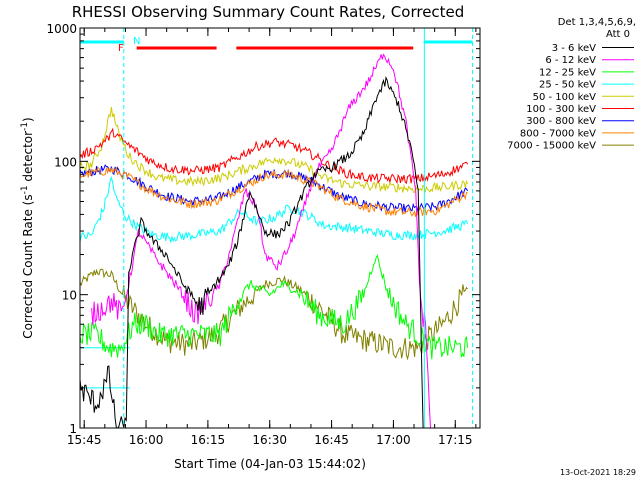 The image size is (640, 480). What do you see at coordinates (561, 121) in the screenshot?
I see `legend-entry-label: 300 - 800 keV` at bounding box center [561, 121].